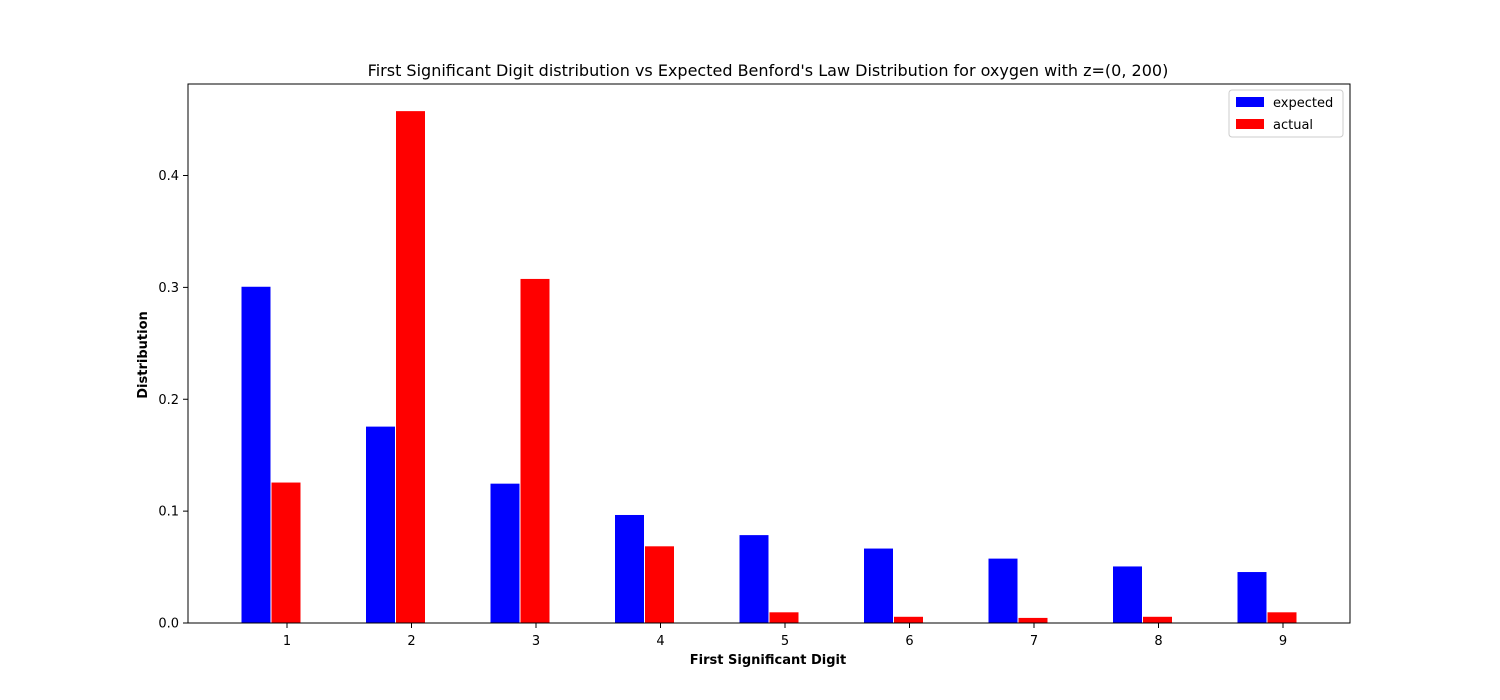 The image size is (1500, 700). What do you see at coordinates (1293, 125) in the screenshot?
I see `legend-label-actual: actual` at bounding box center [1293, 125].